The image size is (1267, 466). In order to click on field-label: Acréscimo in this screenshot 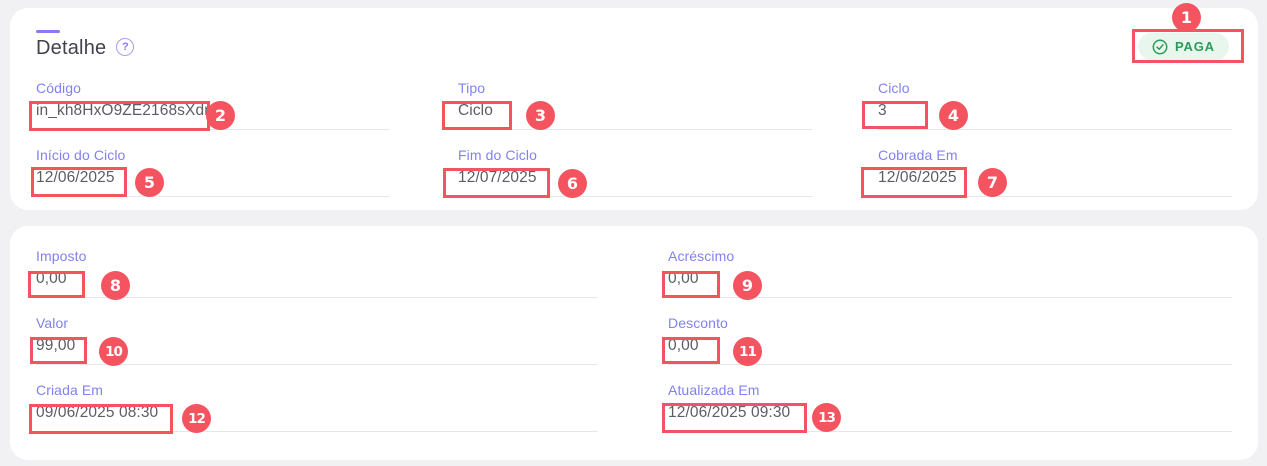, I will do `click(701, 256)`.